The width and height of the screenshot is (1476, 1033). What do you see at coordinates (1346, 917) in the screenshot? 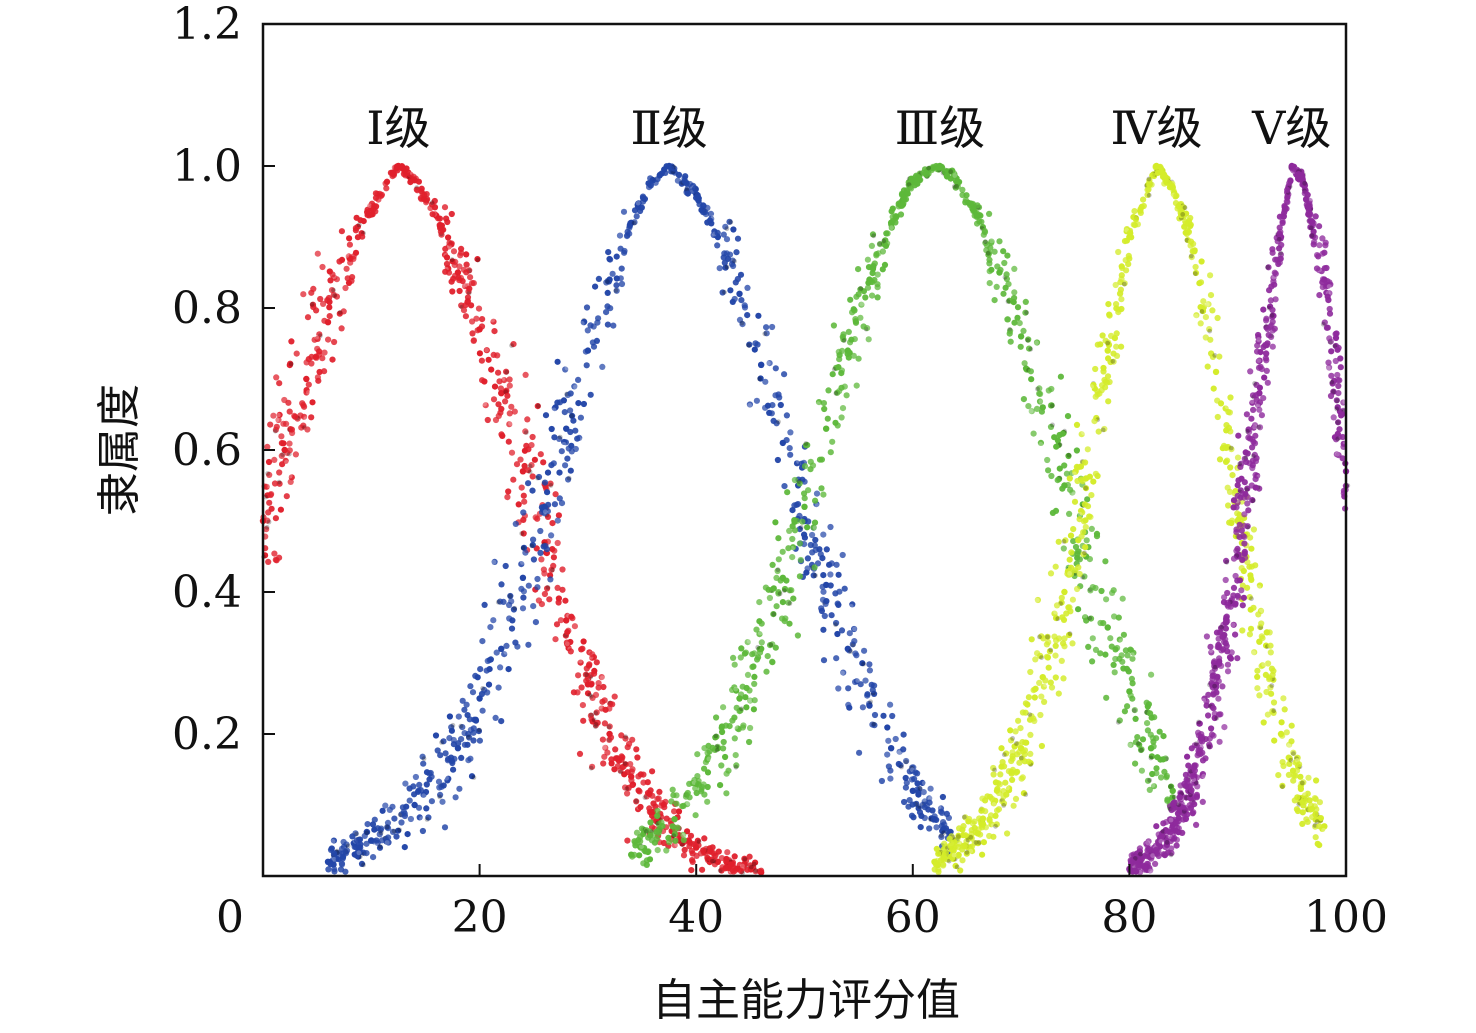
I see `x-tick-label: 100` at bounding box center [1346, 917].